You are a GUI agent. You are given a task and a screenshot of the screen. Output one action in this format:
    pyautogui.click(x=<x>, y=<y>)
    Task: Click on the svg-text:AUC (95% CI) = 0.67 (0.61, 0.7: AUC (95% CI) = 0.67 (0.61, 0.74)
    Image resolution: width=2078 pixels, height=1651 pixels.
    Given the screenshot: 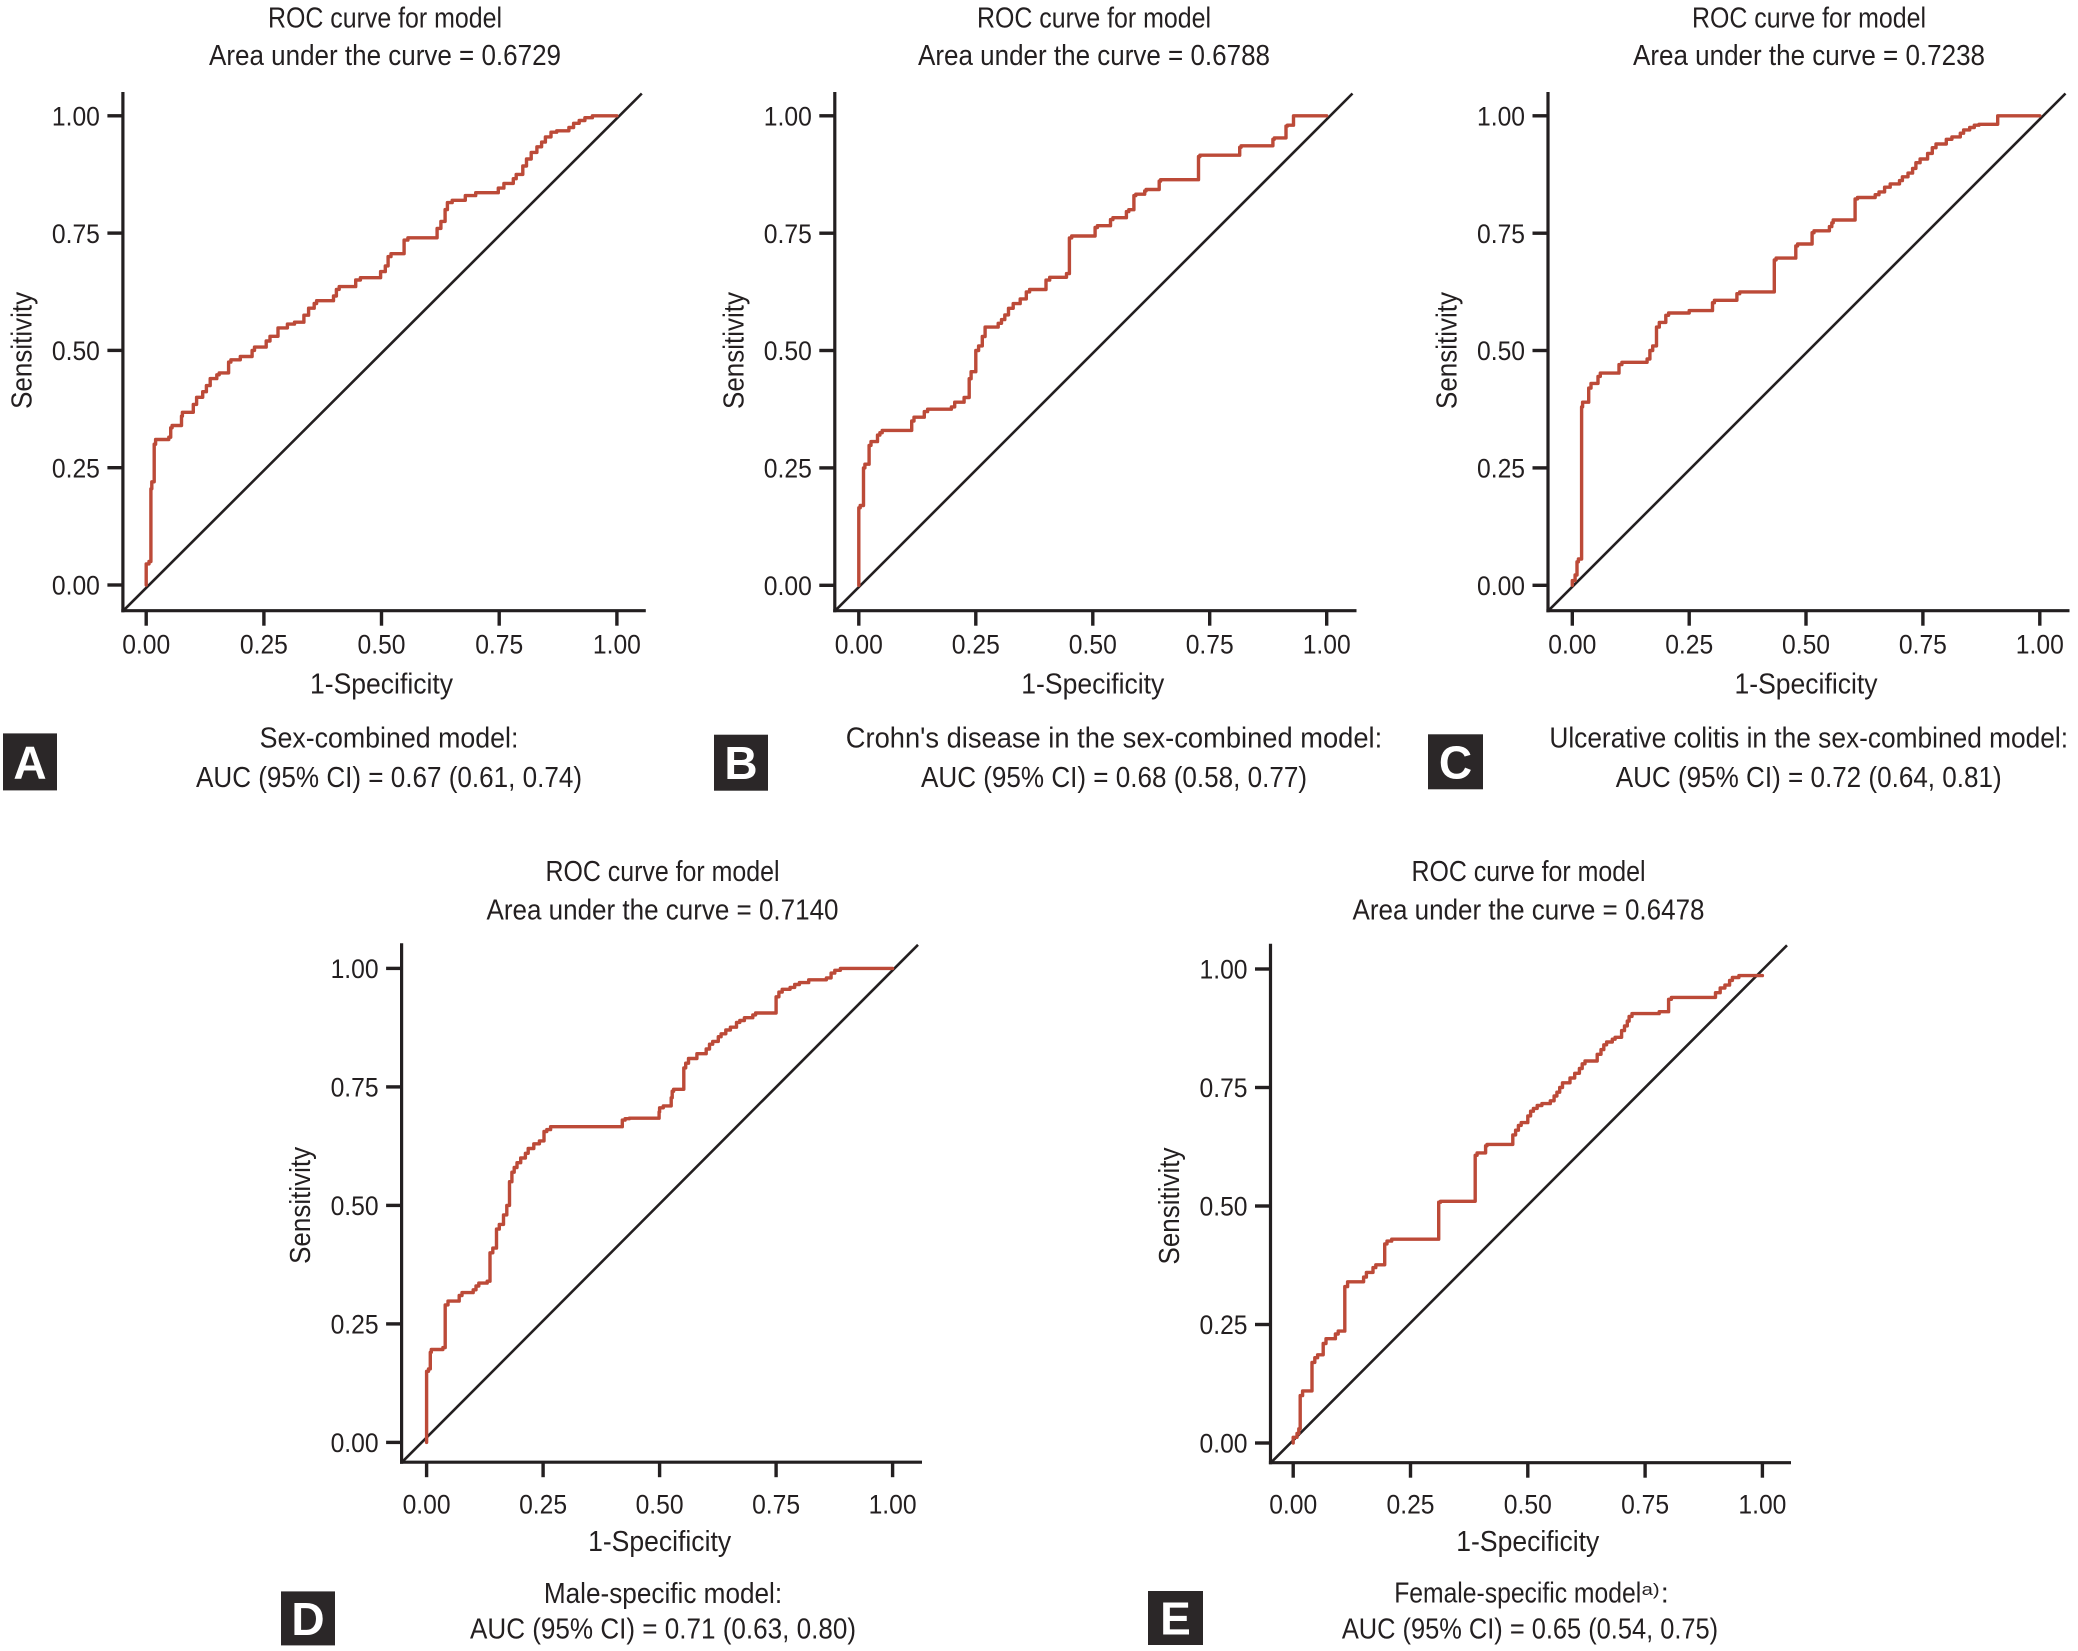 What is the action you would take?
    pyautogui.click(x=389, y=778)
    